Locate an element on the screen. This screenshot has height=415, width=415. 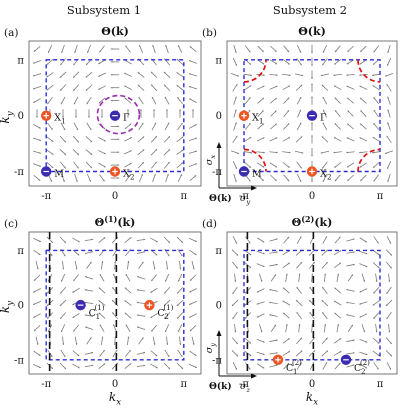
svg-text: σz is located at coordinates (245, 387).